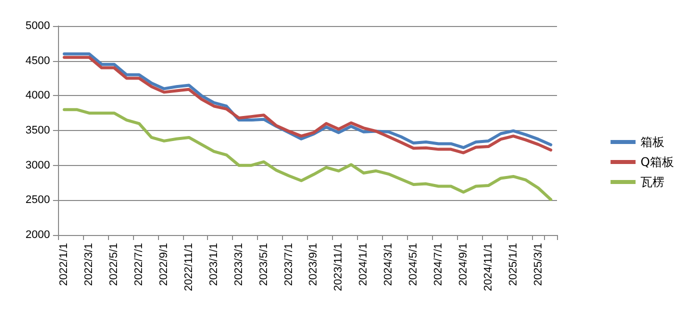 The width and height of the screenshot is (695, 324). I want to click on legend-label: 瓦楞, so click(652, 182).